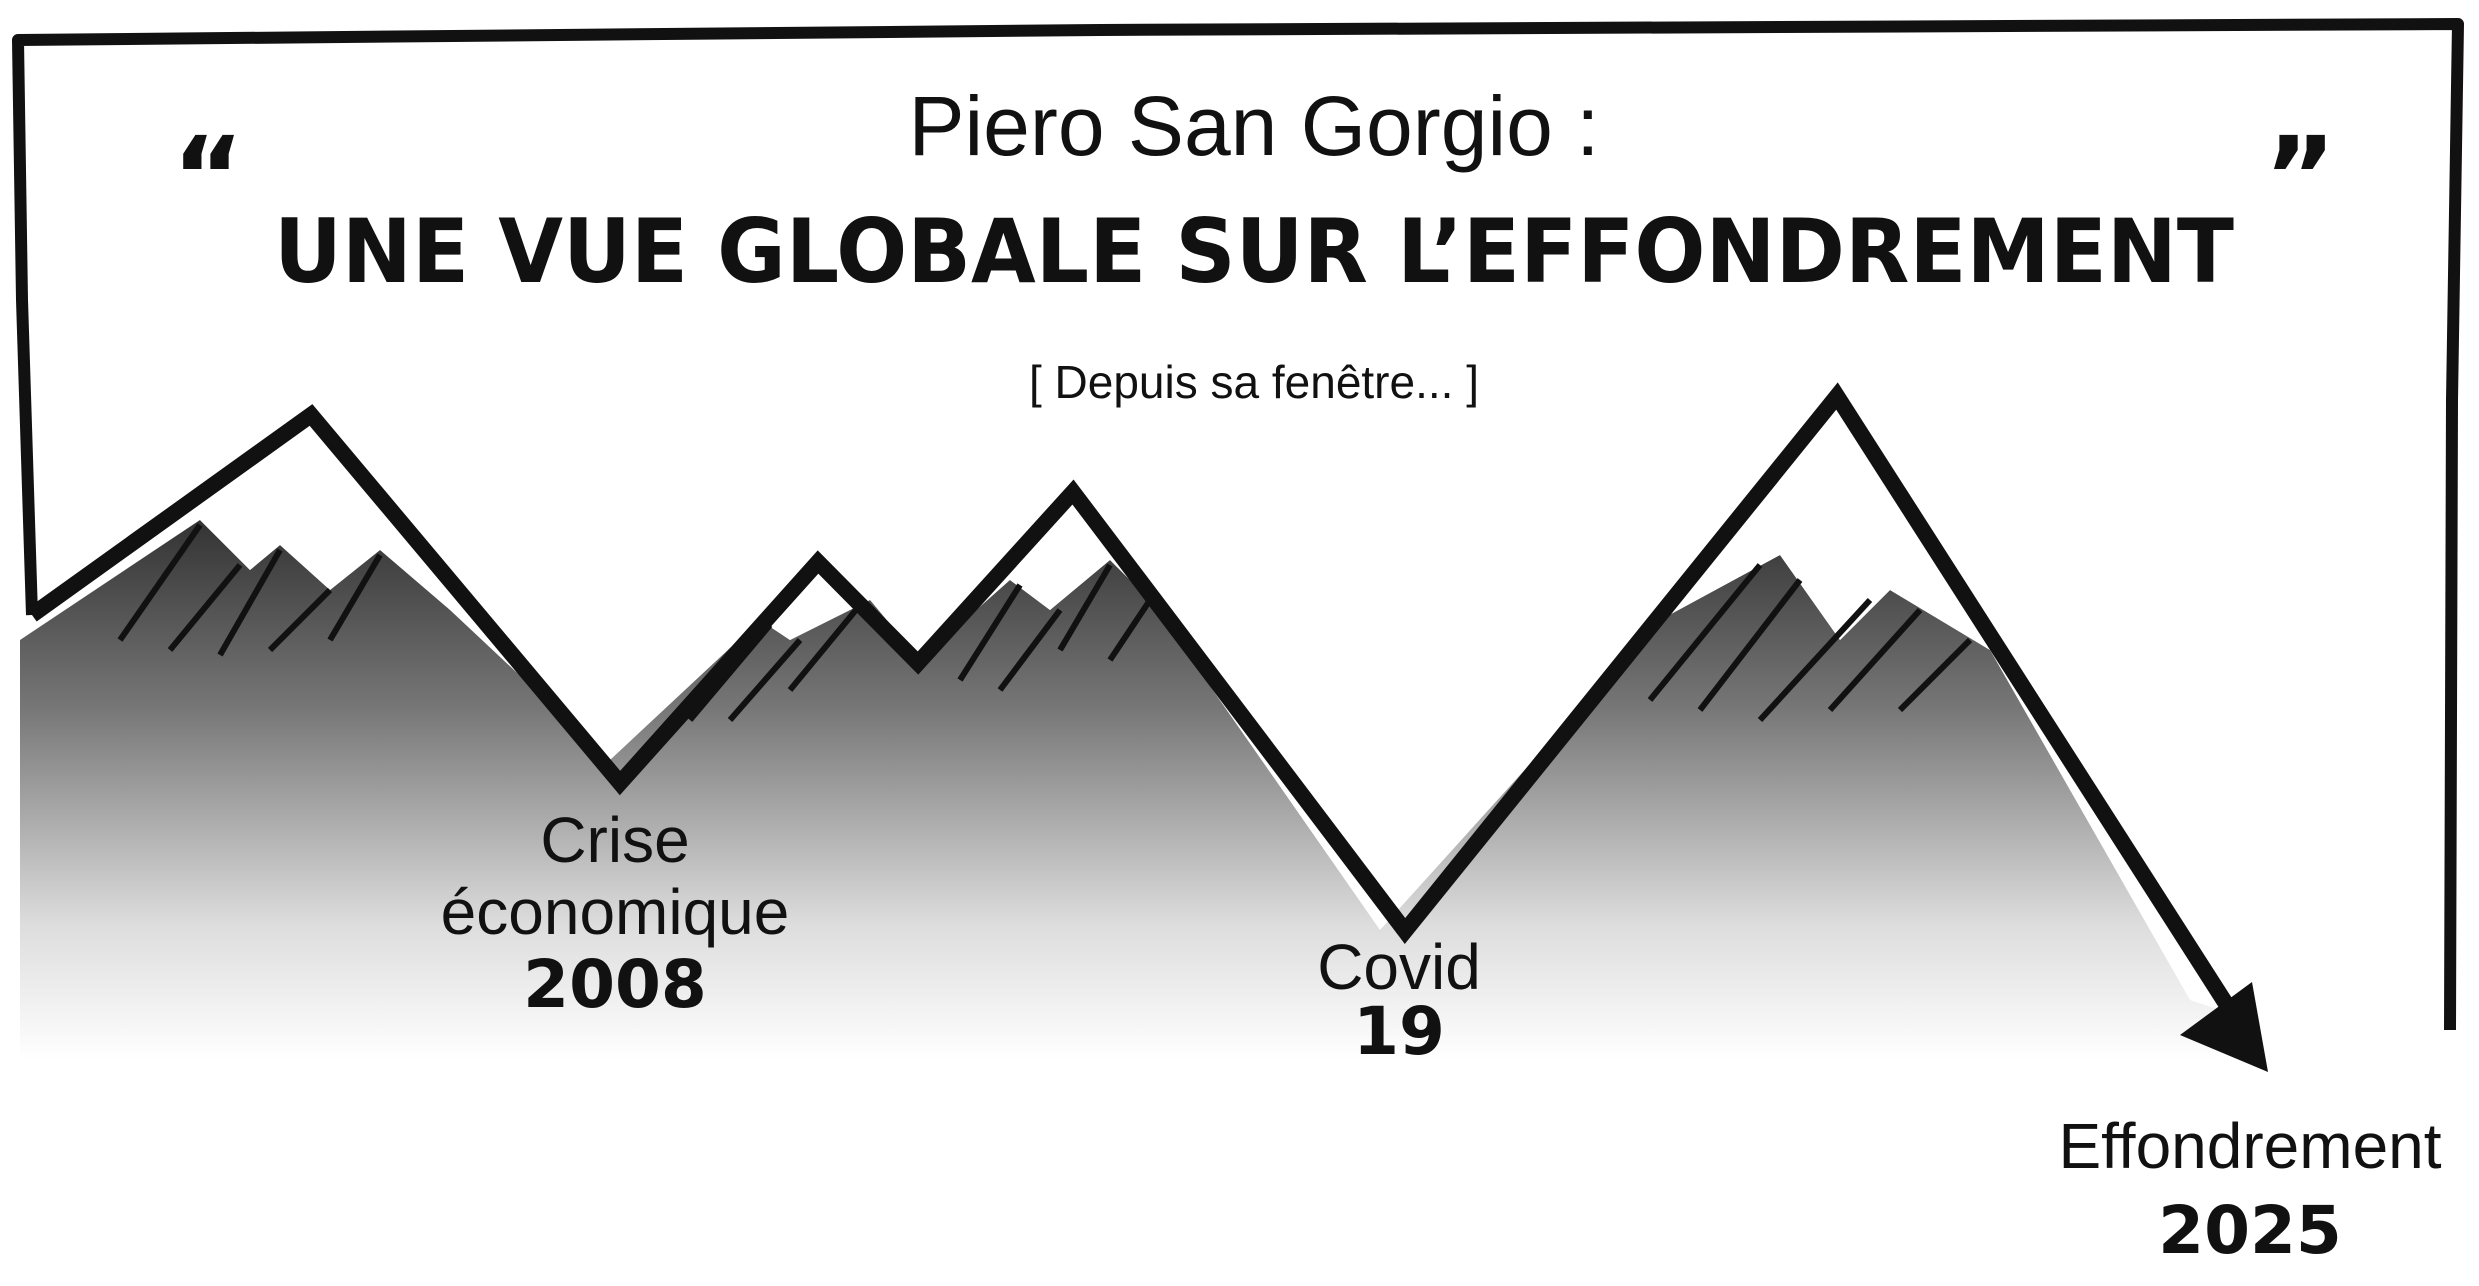 The height and width of the screenshot is (1286, 2479). I want to click on event-name: Covid, so click(1399, 967).